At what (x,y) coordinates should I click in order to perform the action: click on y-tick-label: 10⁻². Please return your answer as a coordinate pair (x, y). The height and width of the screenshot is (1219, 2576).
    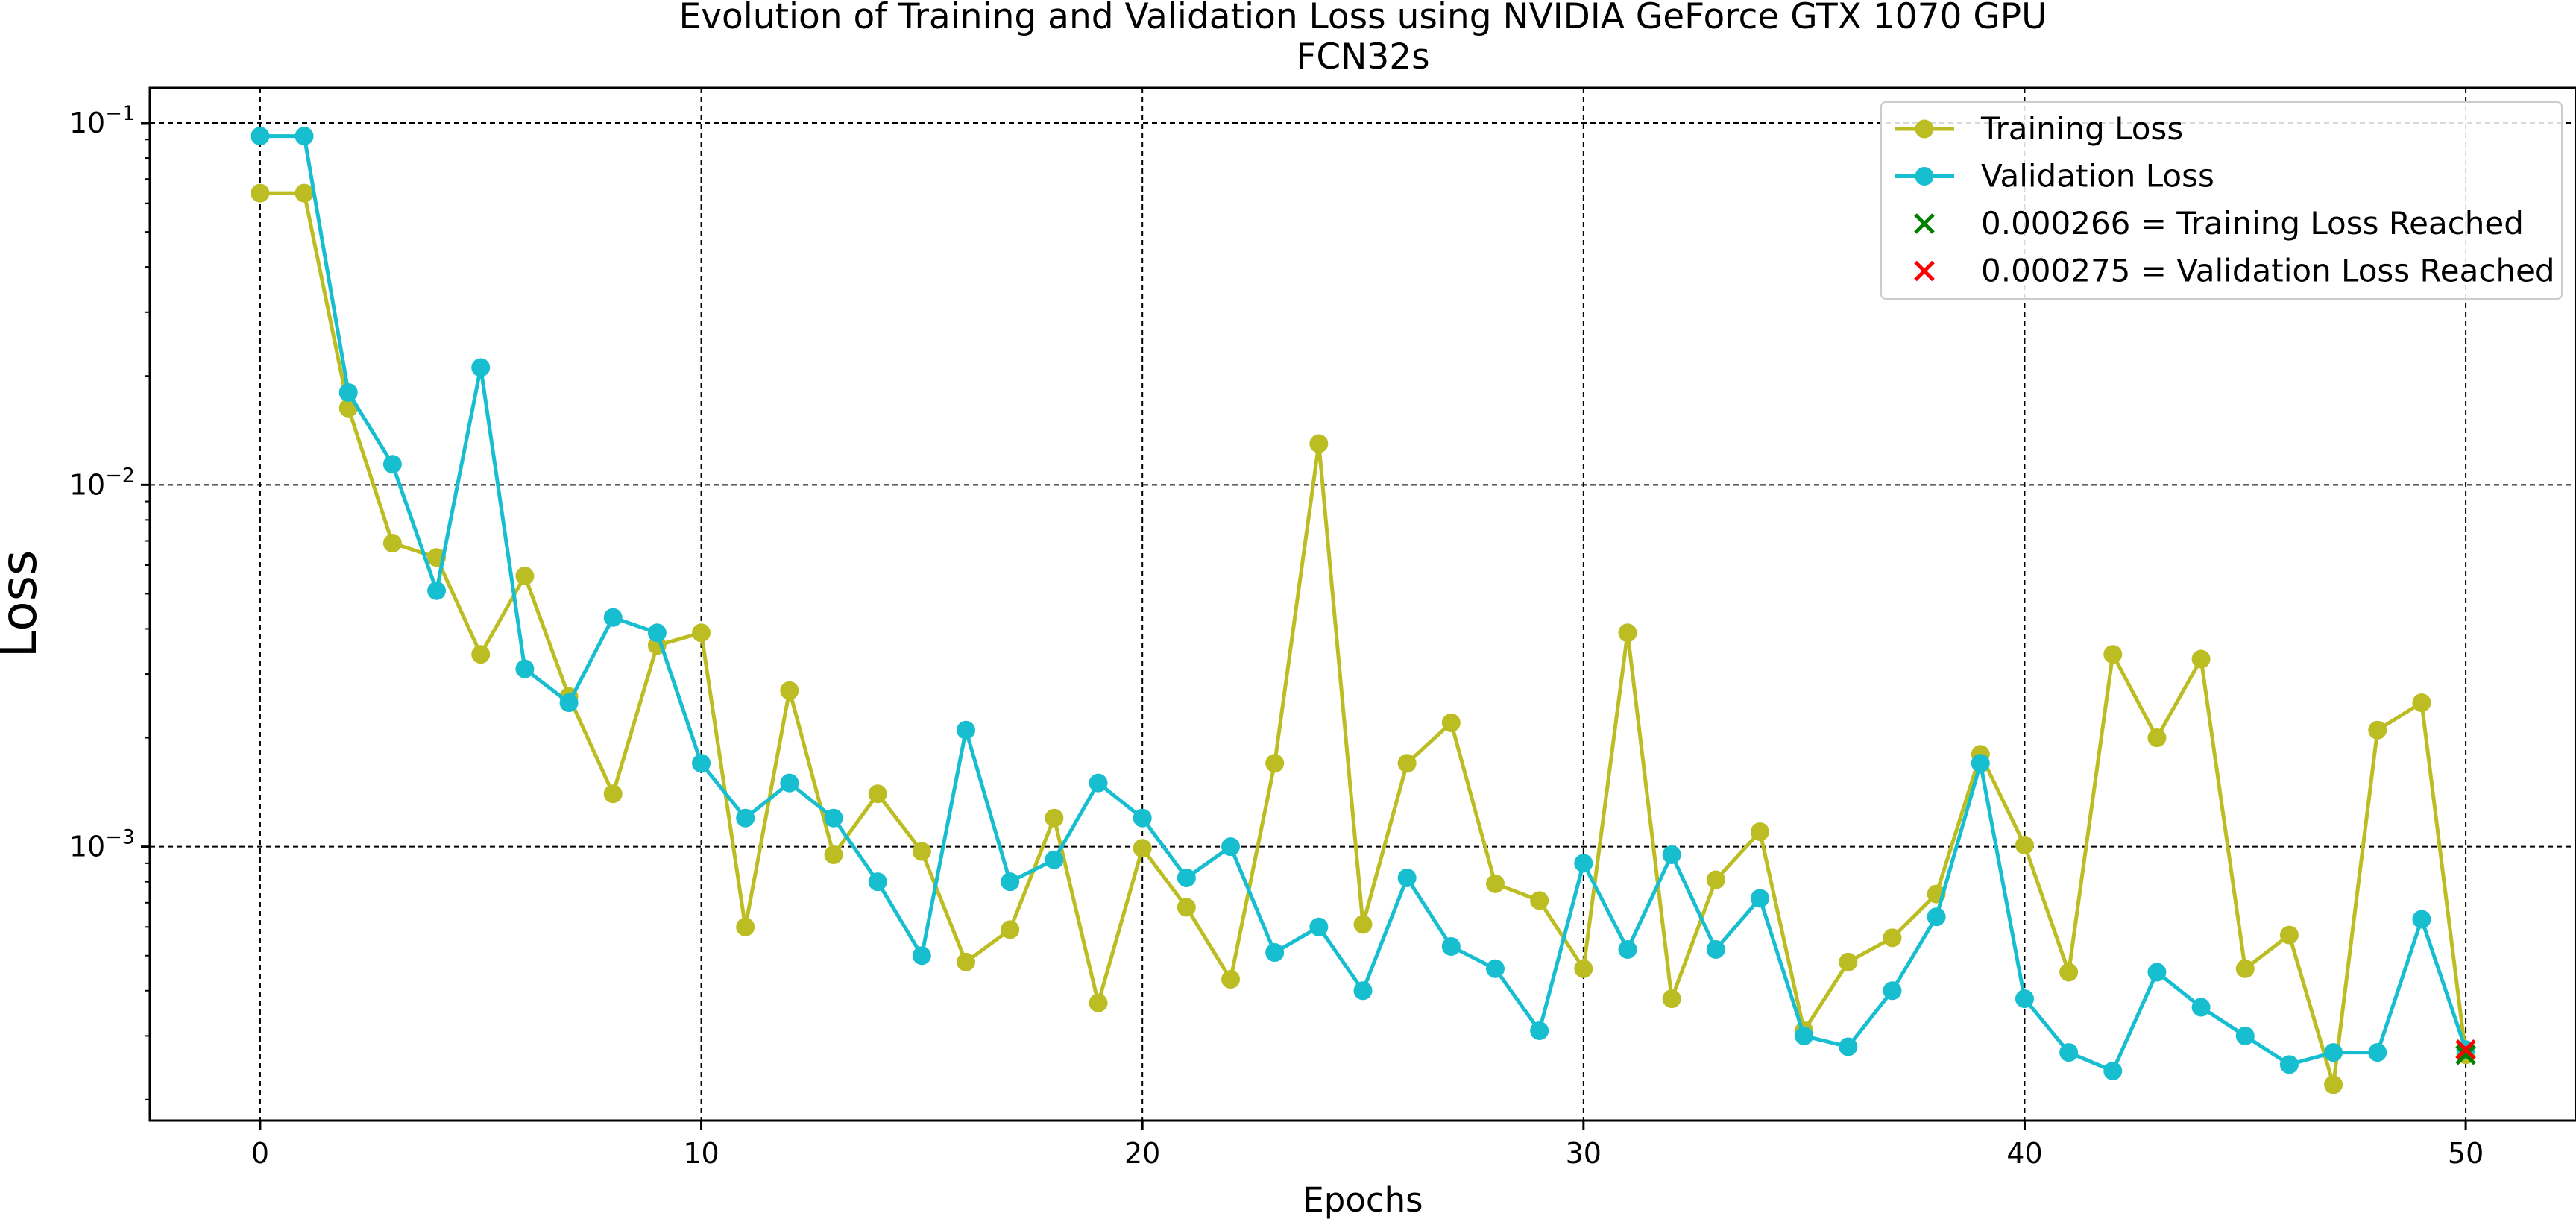
    Looking at the image, I should click on (102, 482).